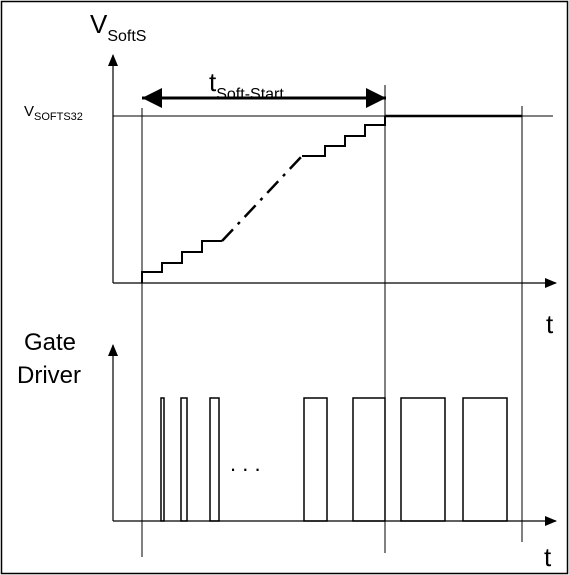 This screenshot has height=575, width=569. I want to click on interval-arrowhead-left, so click(152, 98).